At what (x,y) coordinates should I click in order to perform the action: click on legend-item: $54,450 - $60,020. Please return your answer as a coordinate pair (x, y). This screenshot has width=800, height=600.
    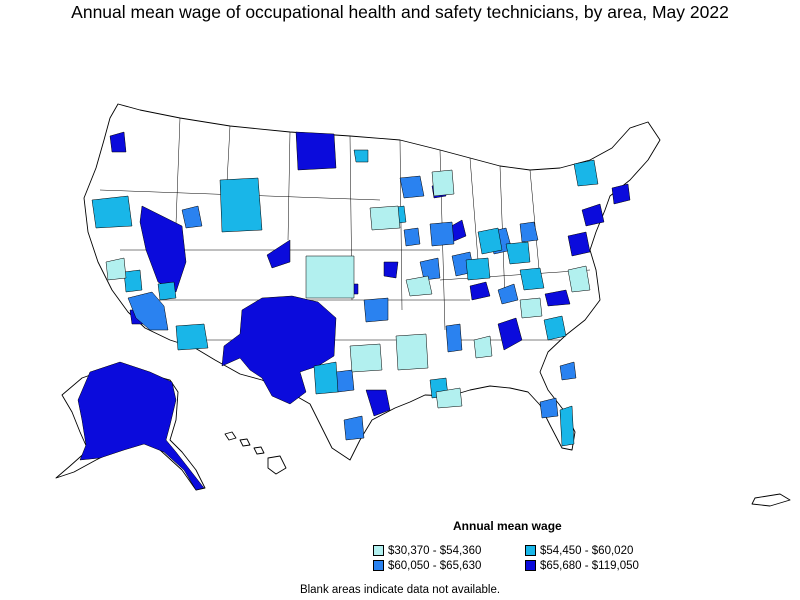
    Looking at the image, I should click on (579, 551).